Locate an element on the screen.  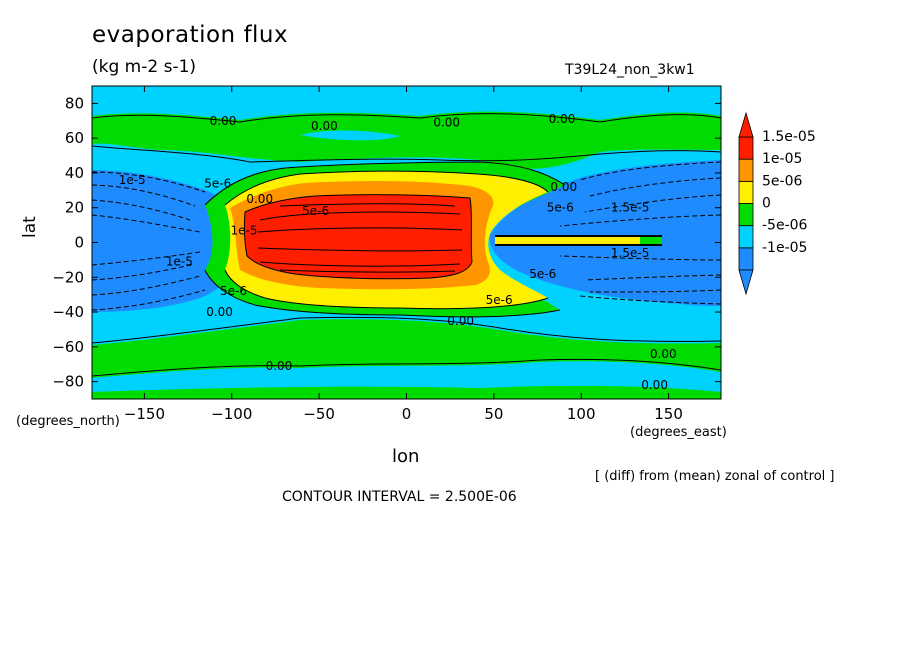
field-south-green-strip is located at coordinates (406, 392).